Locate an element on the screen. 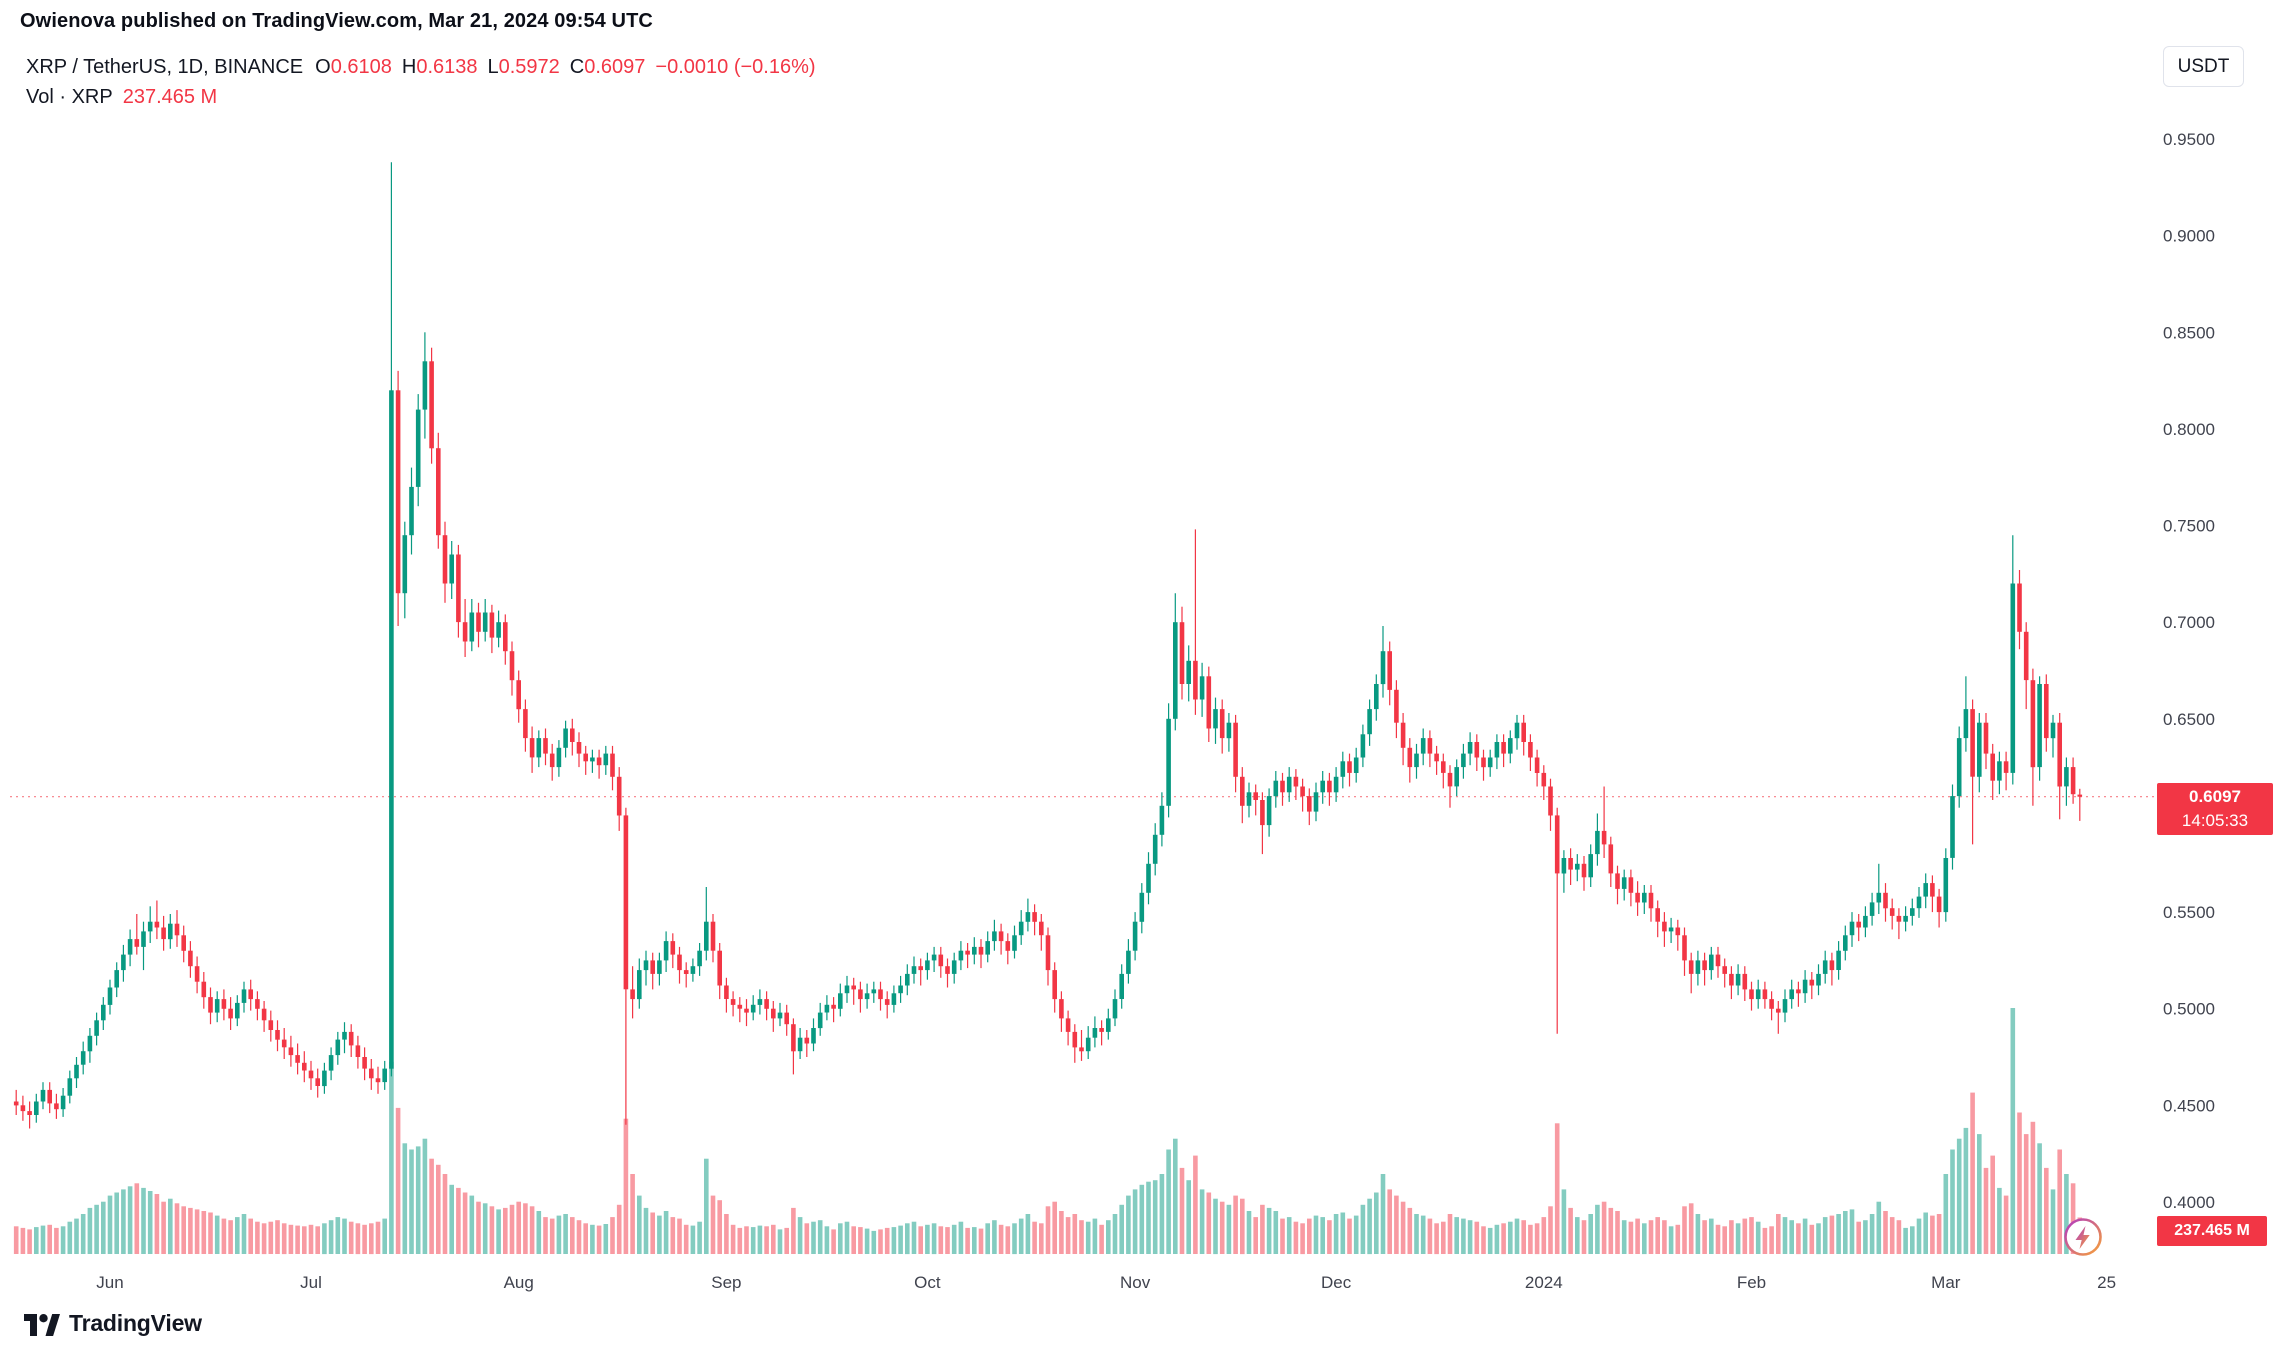 The height and width of the screenshot is (1351, 2273). volume-label: Vol · XRP is located at coordinates (69, 96).